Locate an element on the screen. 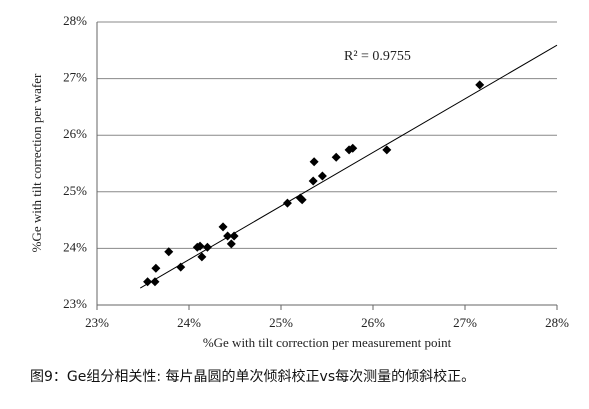 This screenshot has width=589, height=409. y-axis-label: %Ge with tilt correction per wafer is located at coordinates (36, 162).